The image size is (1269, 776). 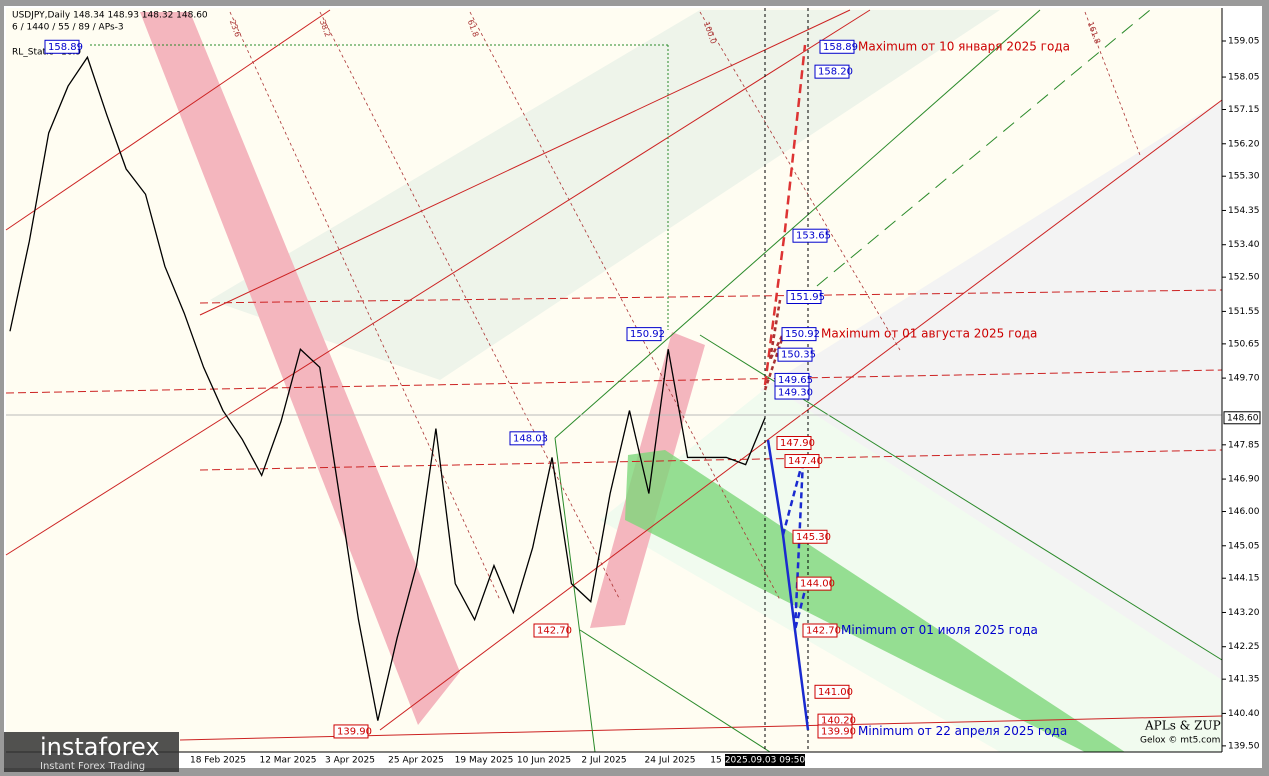 What do you see at coordinates (484, 761) in the screenshot?
I see `x-tick-label: 19 May 2025` at bounding box center [484, 761].